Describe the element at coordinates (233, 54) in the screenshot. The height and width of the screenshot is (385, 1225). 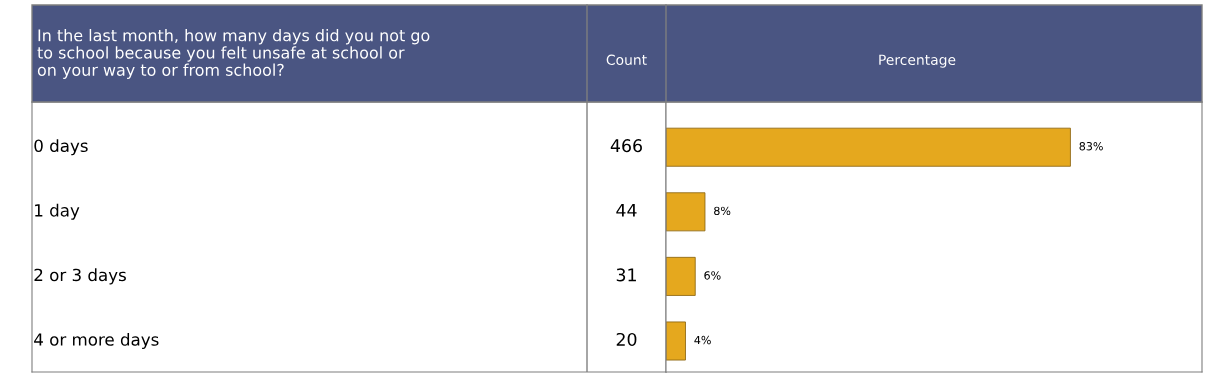
I see `text: In the last month, how many days did you not go to school because you felt unsafe at school or on your way to or from school?` at that location.